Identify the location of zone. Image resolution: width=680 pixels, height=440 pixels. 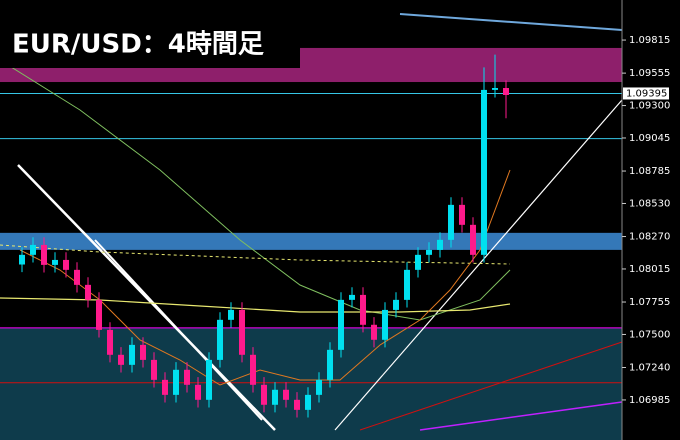
(311, 241).